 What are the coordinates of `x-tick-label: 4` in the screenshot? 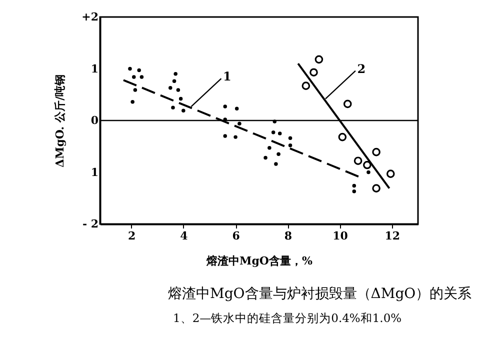 It's located at (184, 236).